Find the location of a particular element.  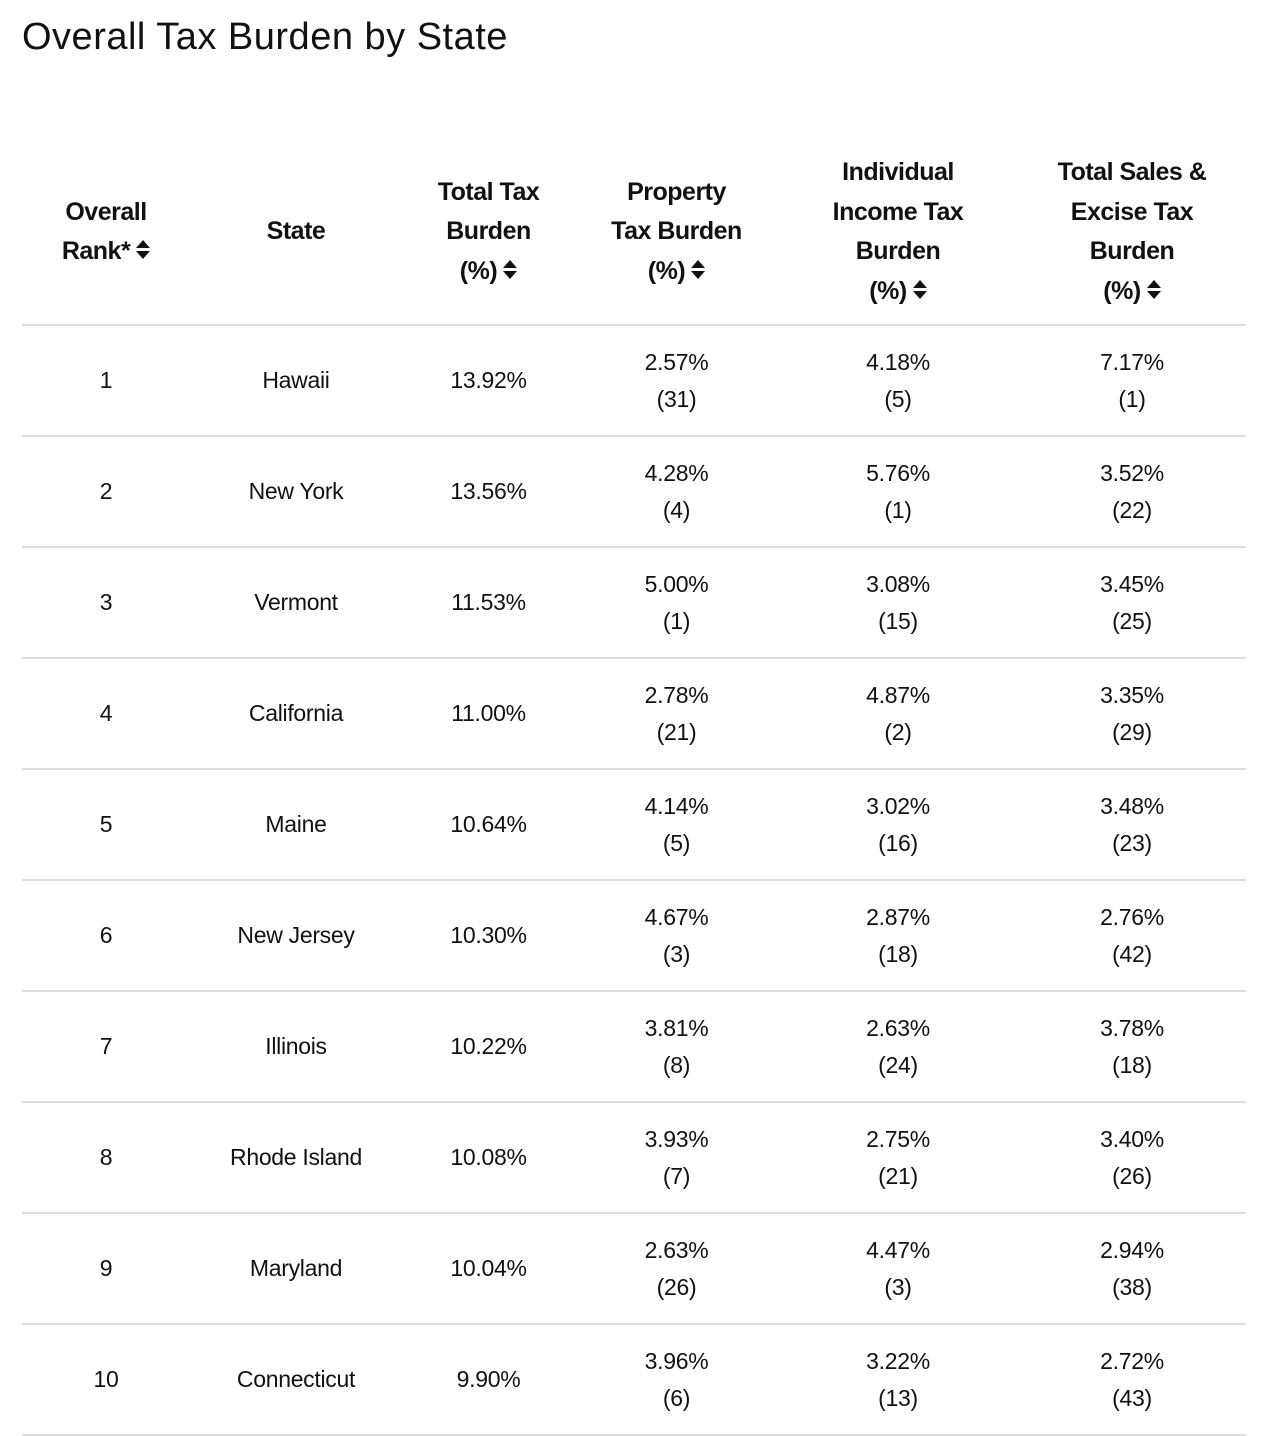

cell-state: New Jersey is located at coordinates (296, 936).